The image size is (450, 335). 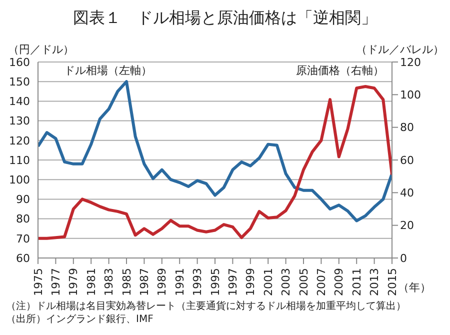 What do you see at coordinates (321, 282) in the screenshot?
I see `x-tick-label: 2007` at bounding box center [321, 282].